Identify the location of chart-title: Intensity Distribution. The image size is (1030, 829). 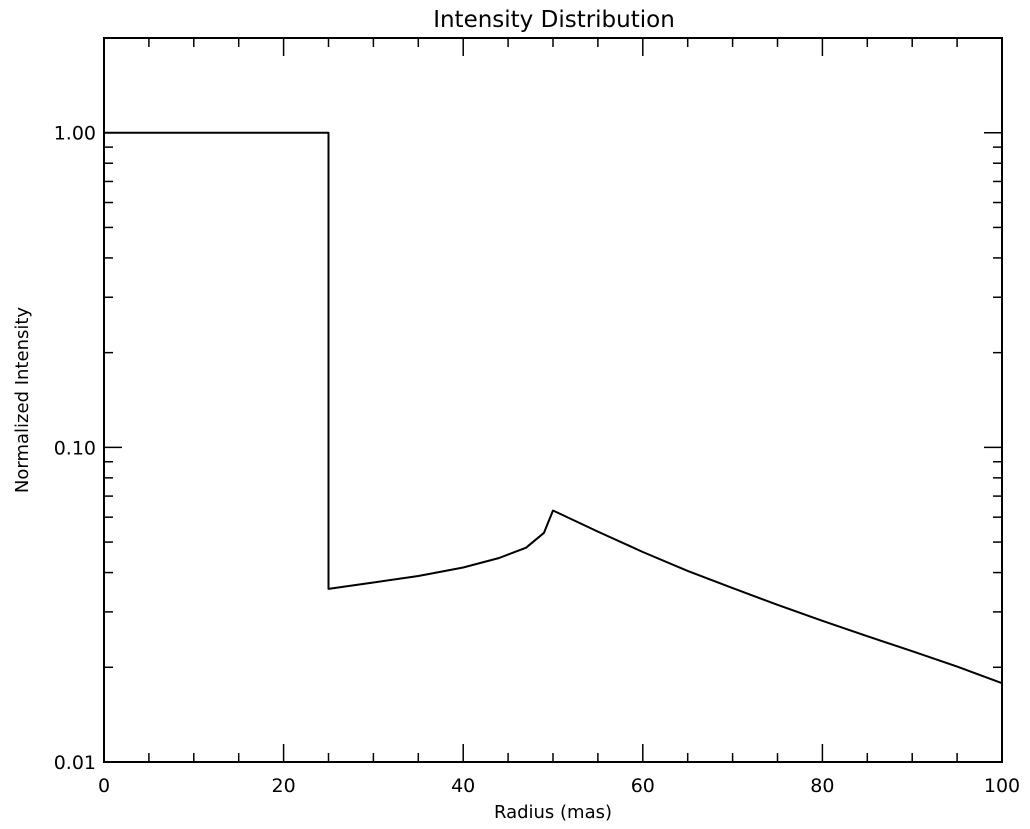
(554, 20).